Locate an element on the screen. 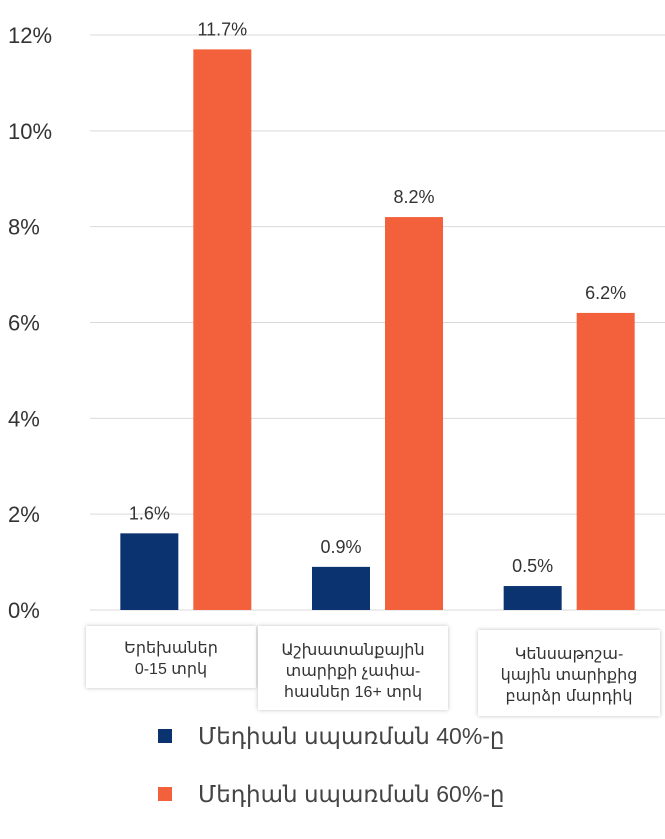 This screenshot has height=839, width=665. legend-label-60: Մեդիան սպառման 60%-ը is located at coordinates (351, 793).